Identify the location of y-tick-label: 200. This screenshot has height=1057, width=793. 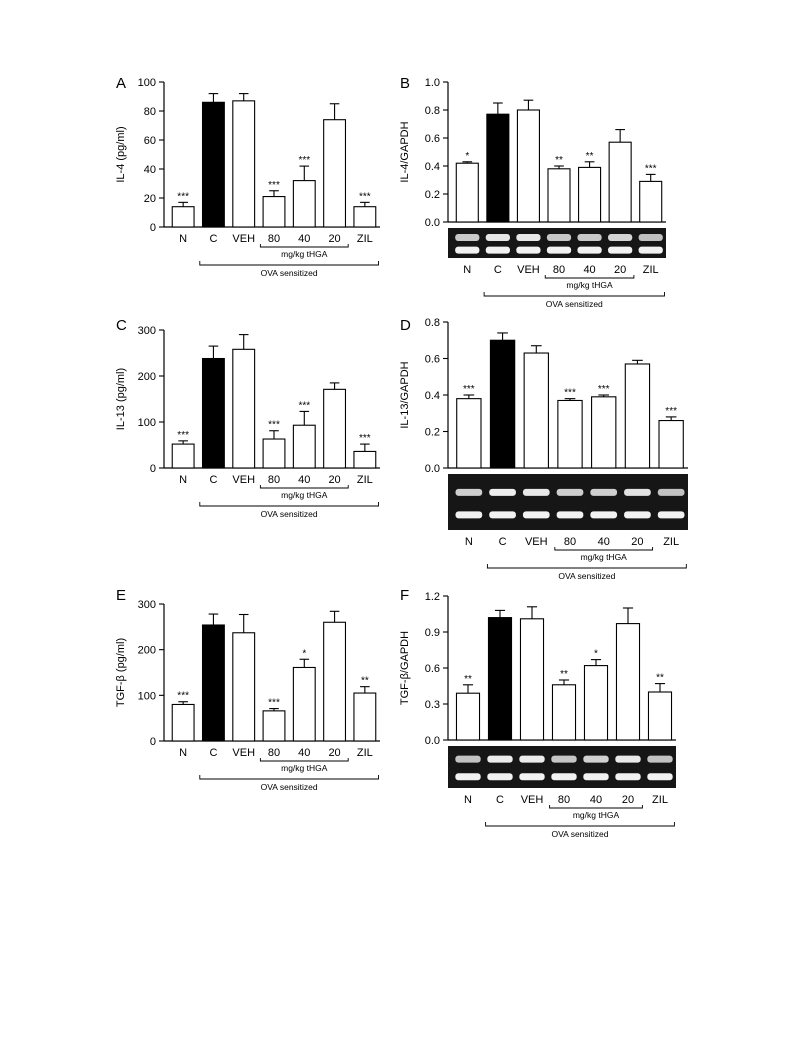
(147, 651).